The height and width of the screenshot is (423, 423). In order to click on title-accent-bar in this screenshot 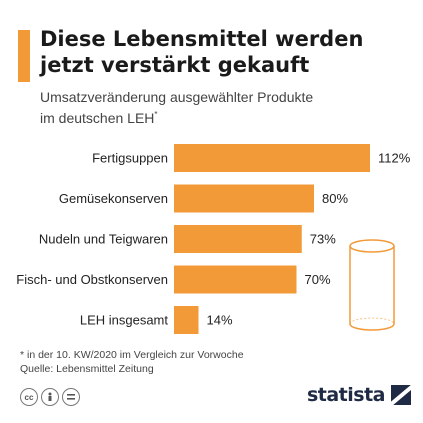, I will do `click(24, 56)`.